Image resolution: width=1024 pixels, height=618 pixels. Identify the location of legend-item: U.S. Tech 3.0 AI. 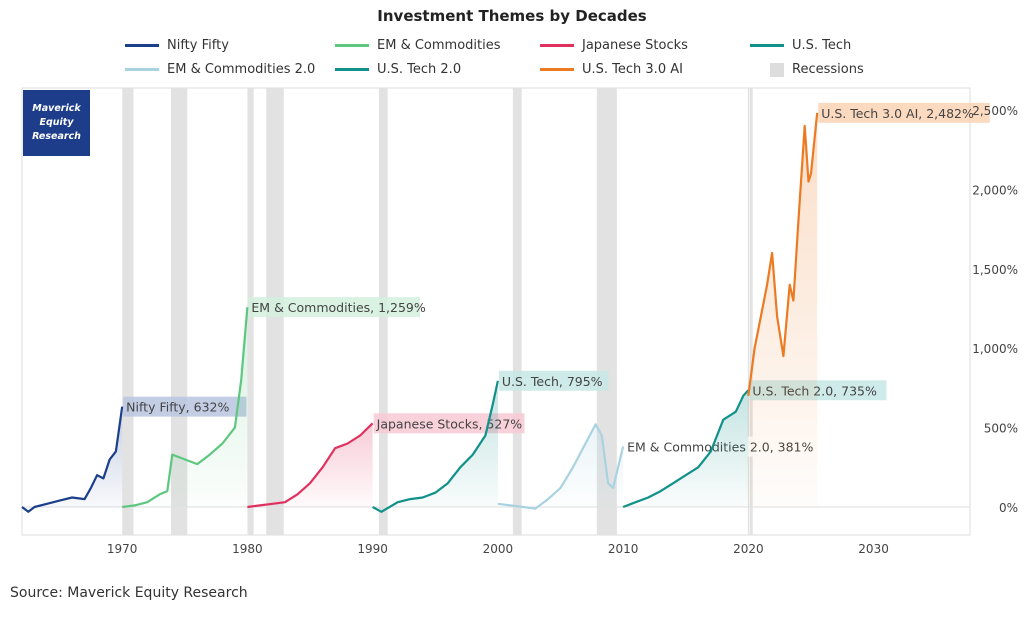
(611, 69).